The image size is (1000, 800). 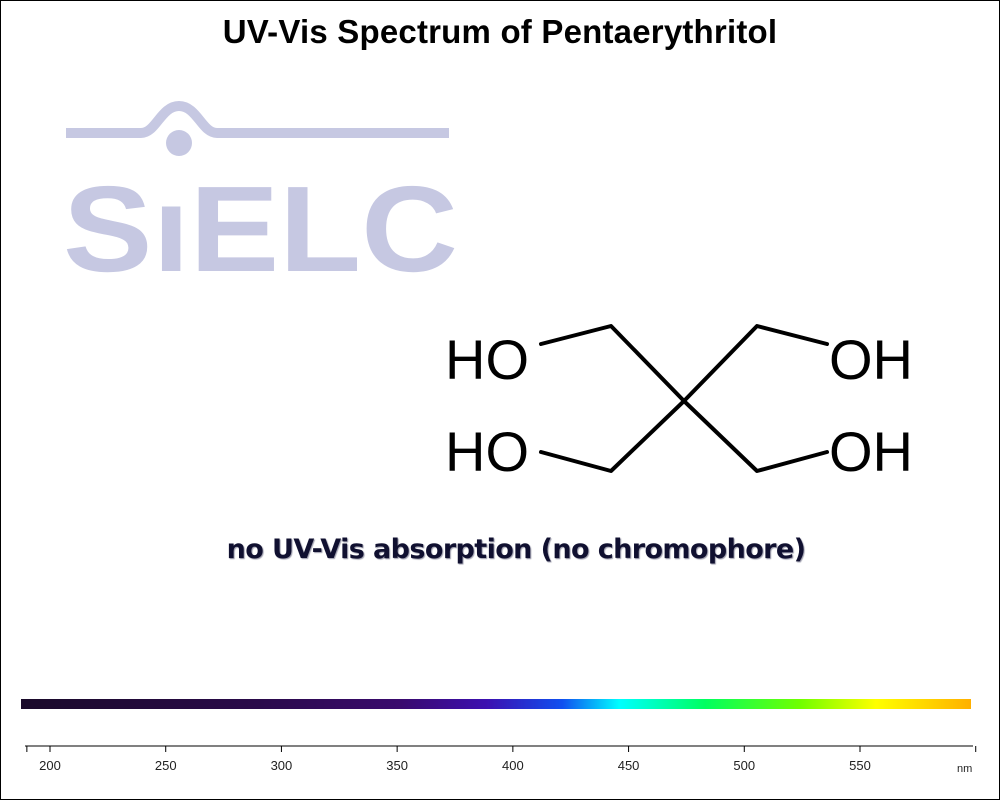 I want to click on svg-text: SıELC, so click(x=260, y=221).